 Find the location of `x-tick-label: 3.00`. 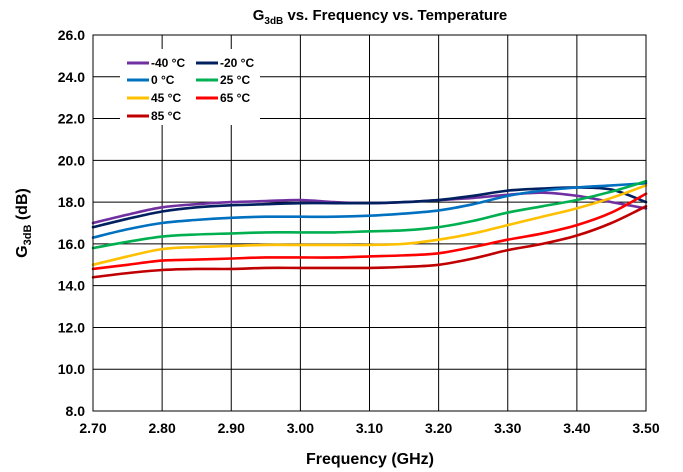

x-tick-label: 3.00 is located at coordinates (300, 428).